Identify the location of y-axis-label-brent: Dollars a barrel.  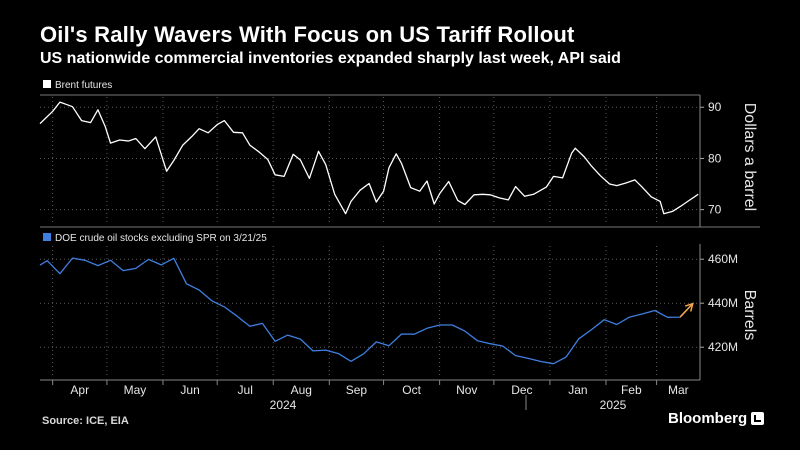
(749, 157).